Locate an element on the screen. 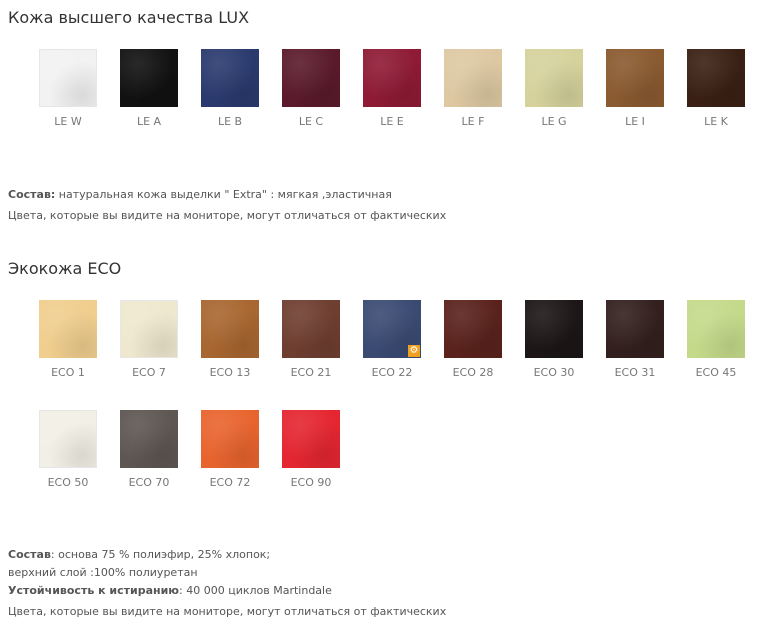 The width and height of the screenshot is (769, 641). swatch-item: ECO 50 is located at coordinates (68, 449).